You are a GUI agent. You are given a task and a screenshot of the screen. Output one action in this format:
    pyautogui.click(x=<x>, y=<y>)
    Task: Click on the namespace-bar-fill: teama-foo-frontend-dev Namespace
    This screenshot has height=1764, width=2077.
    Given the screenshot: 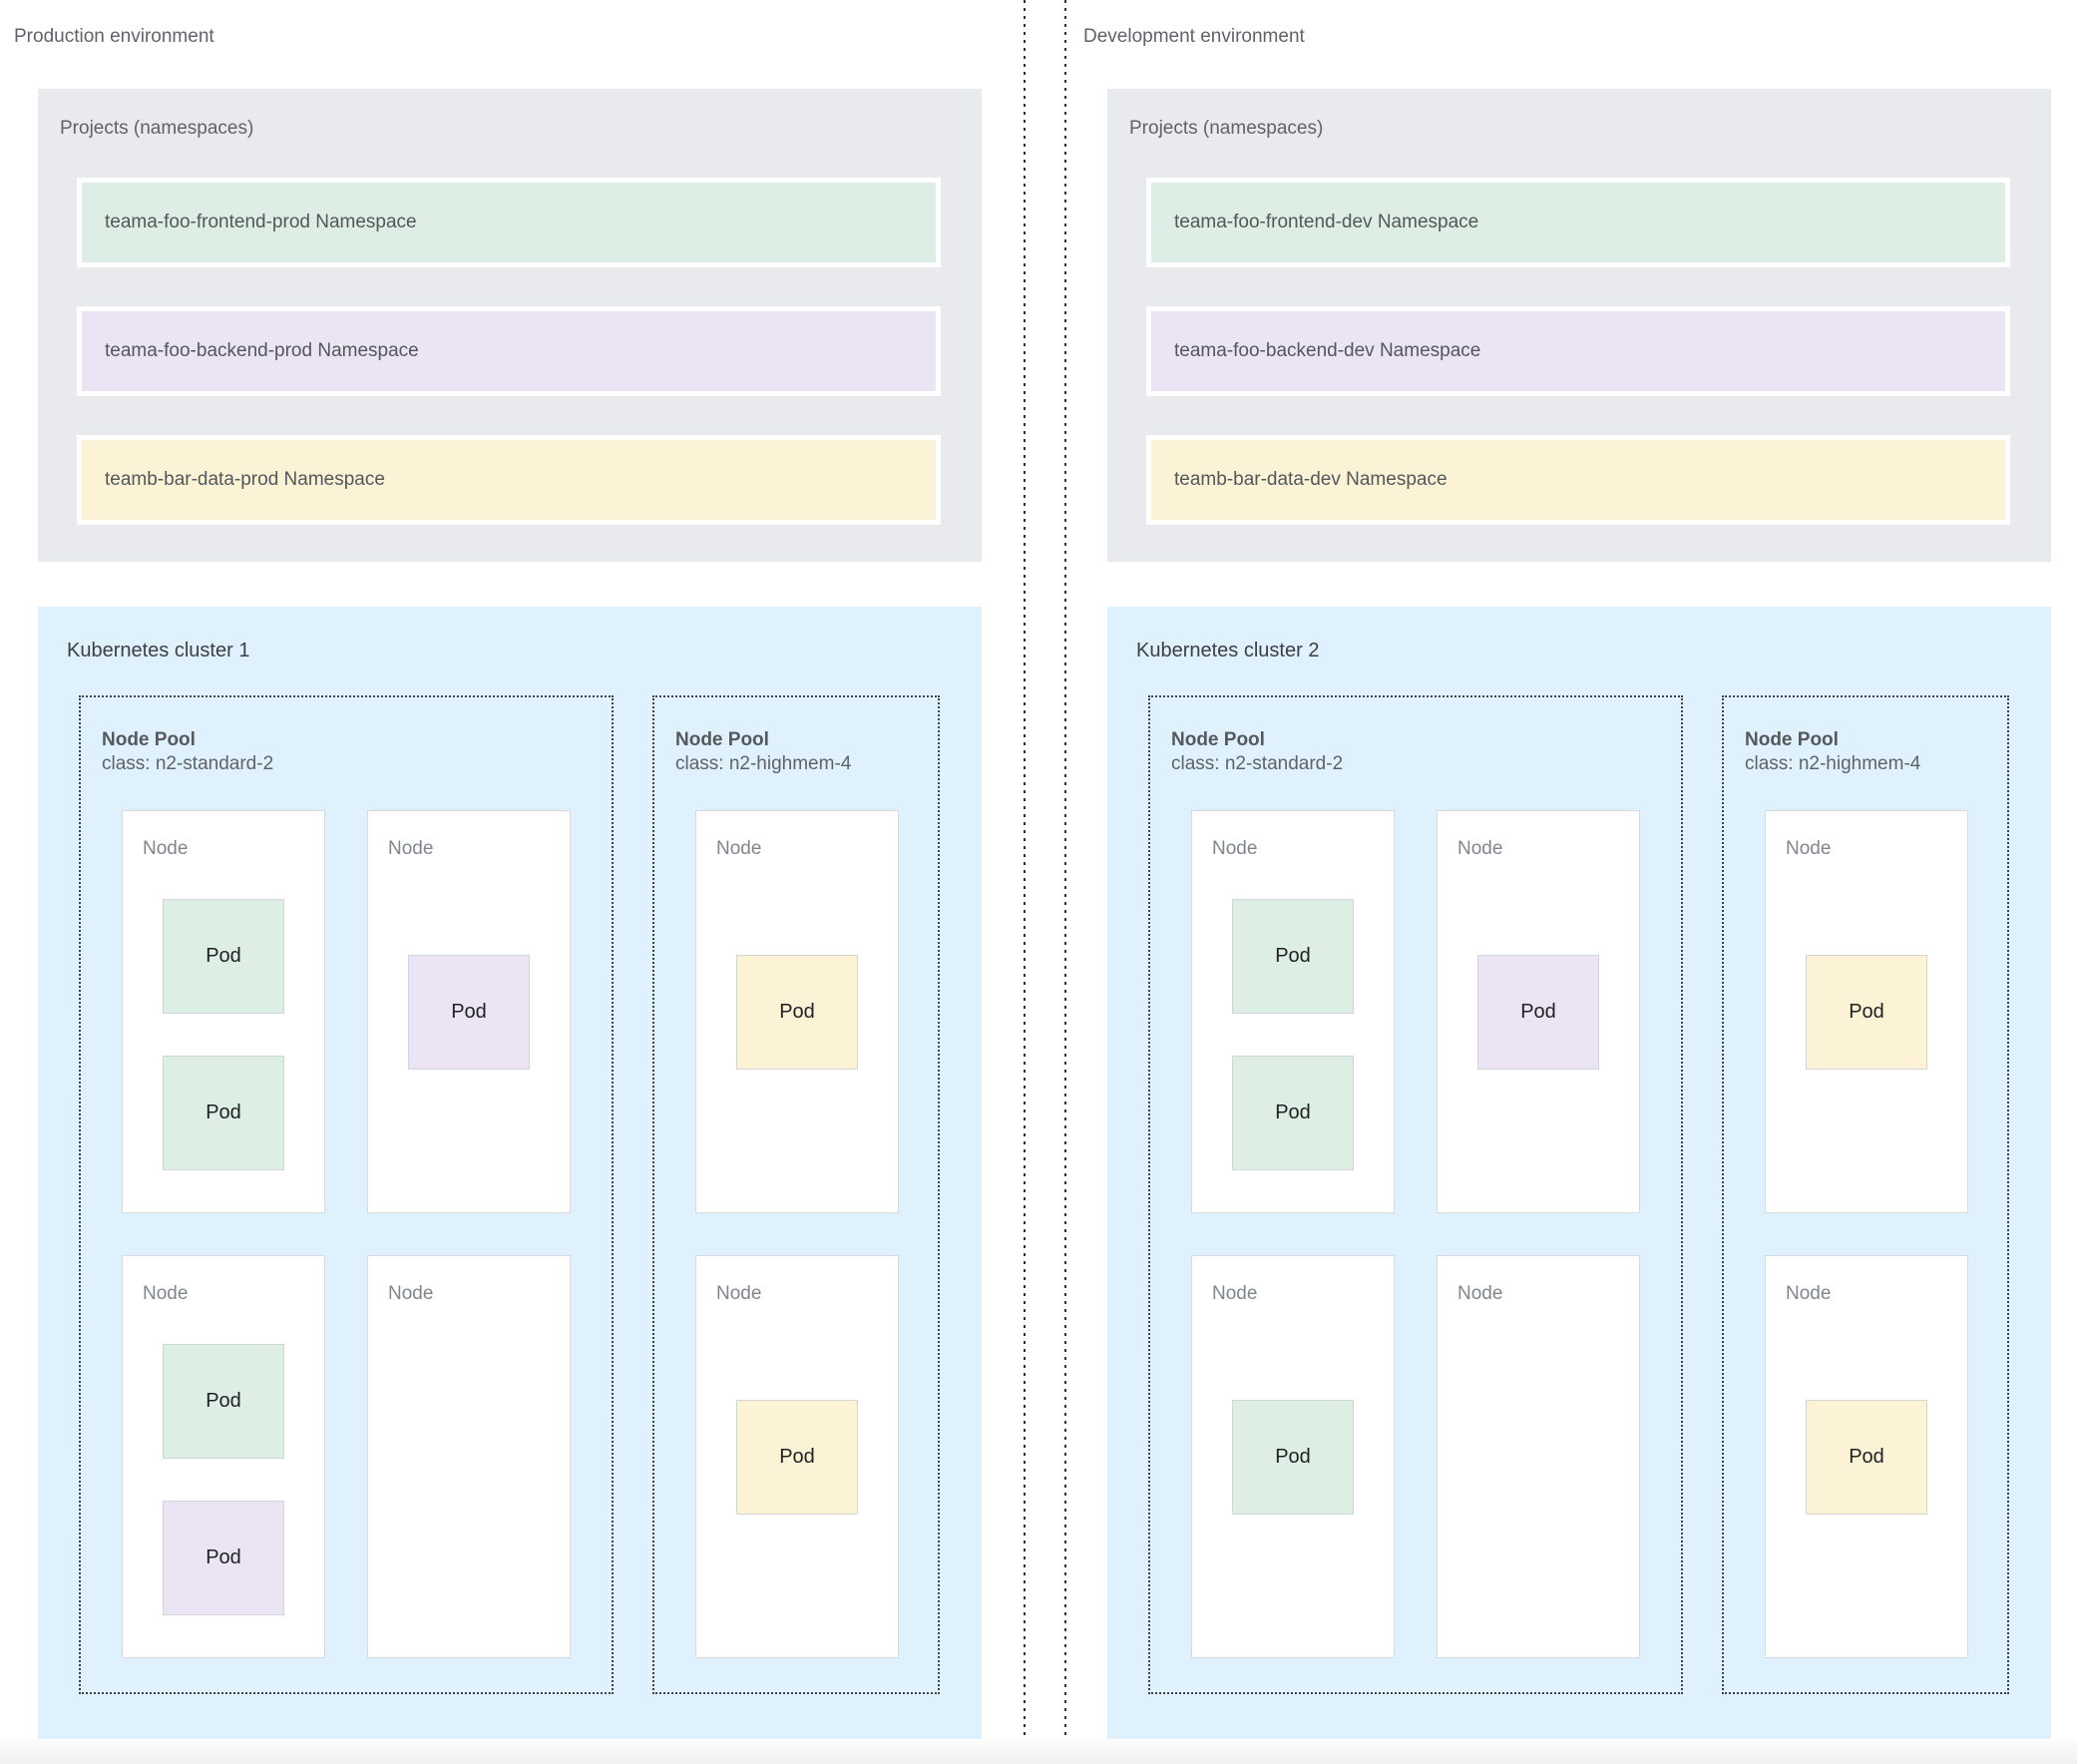 What is the action you would take?
    pyautogui.click(x=1578, y=222)
    